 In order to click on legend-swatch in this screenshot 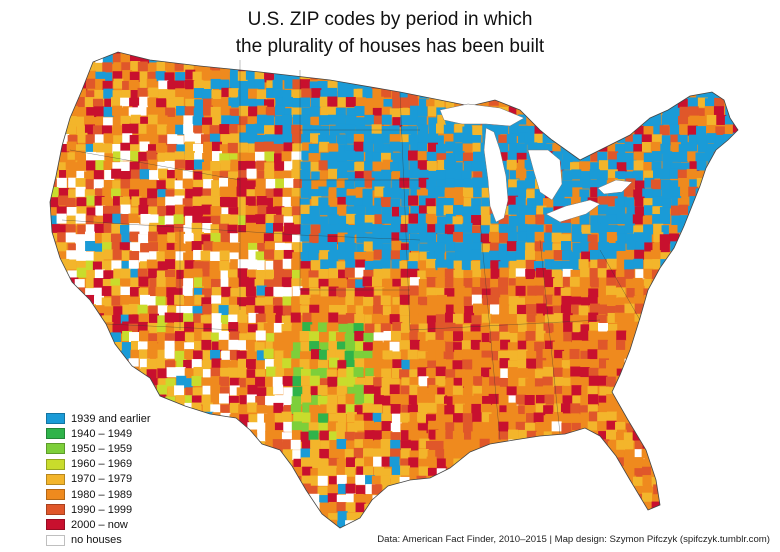, I will do `click(55, 449)`.